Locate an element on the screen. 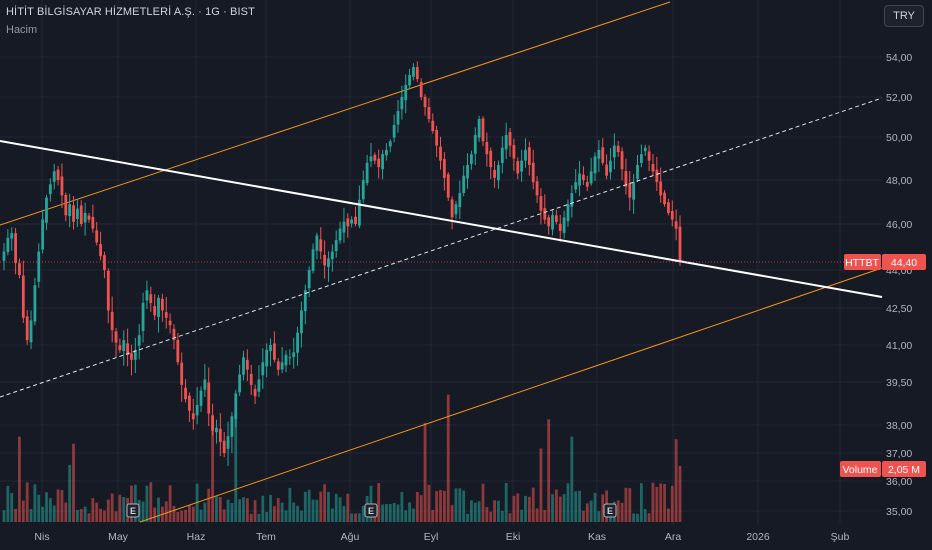 This screenshot has height=550, width=932. x-tick-label: Ara is located at coordinates (673, 537).